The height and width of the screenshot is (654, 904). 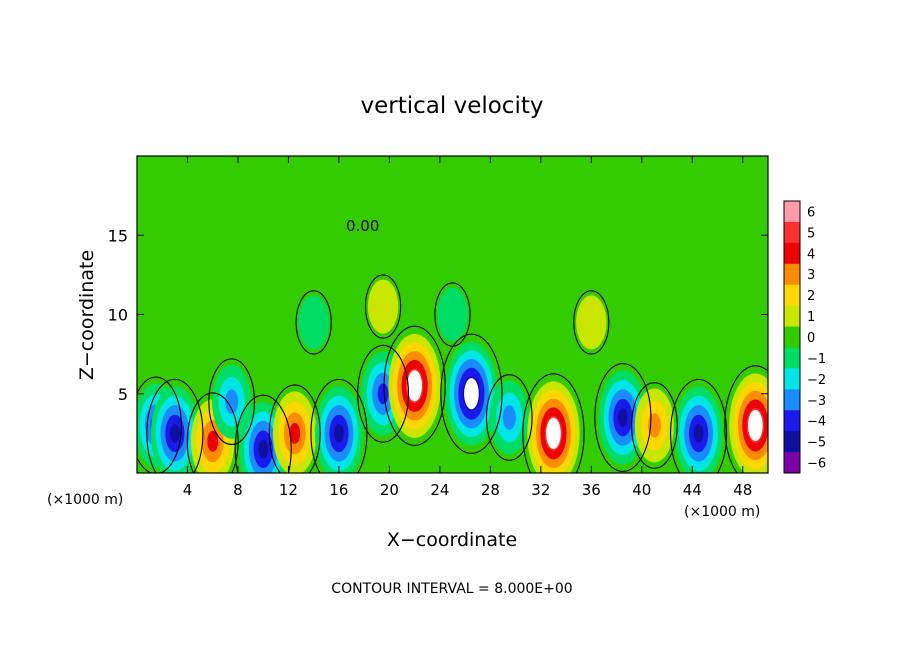 I want to click on colorbar-label: 6, so click(x=811, y=212).